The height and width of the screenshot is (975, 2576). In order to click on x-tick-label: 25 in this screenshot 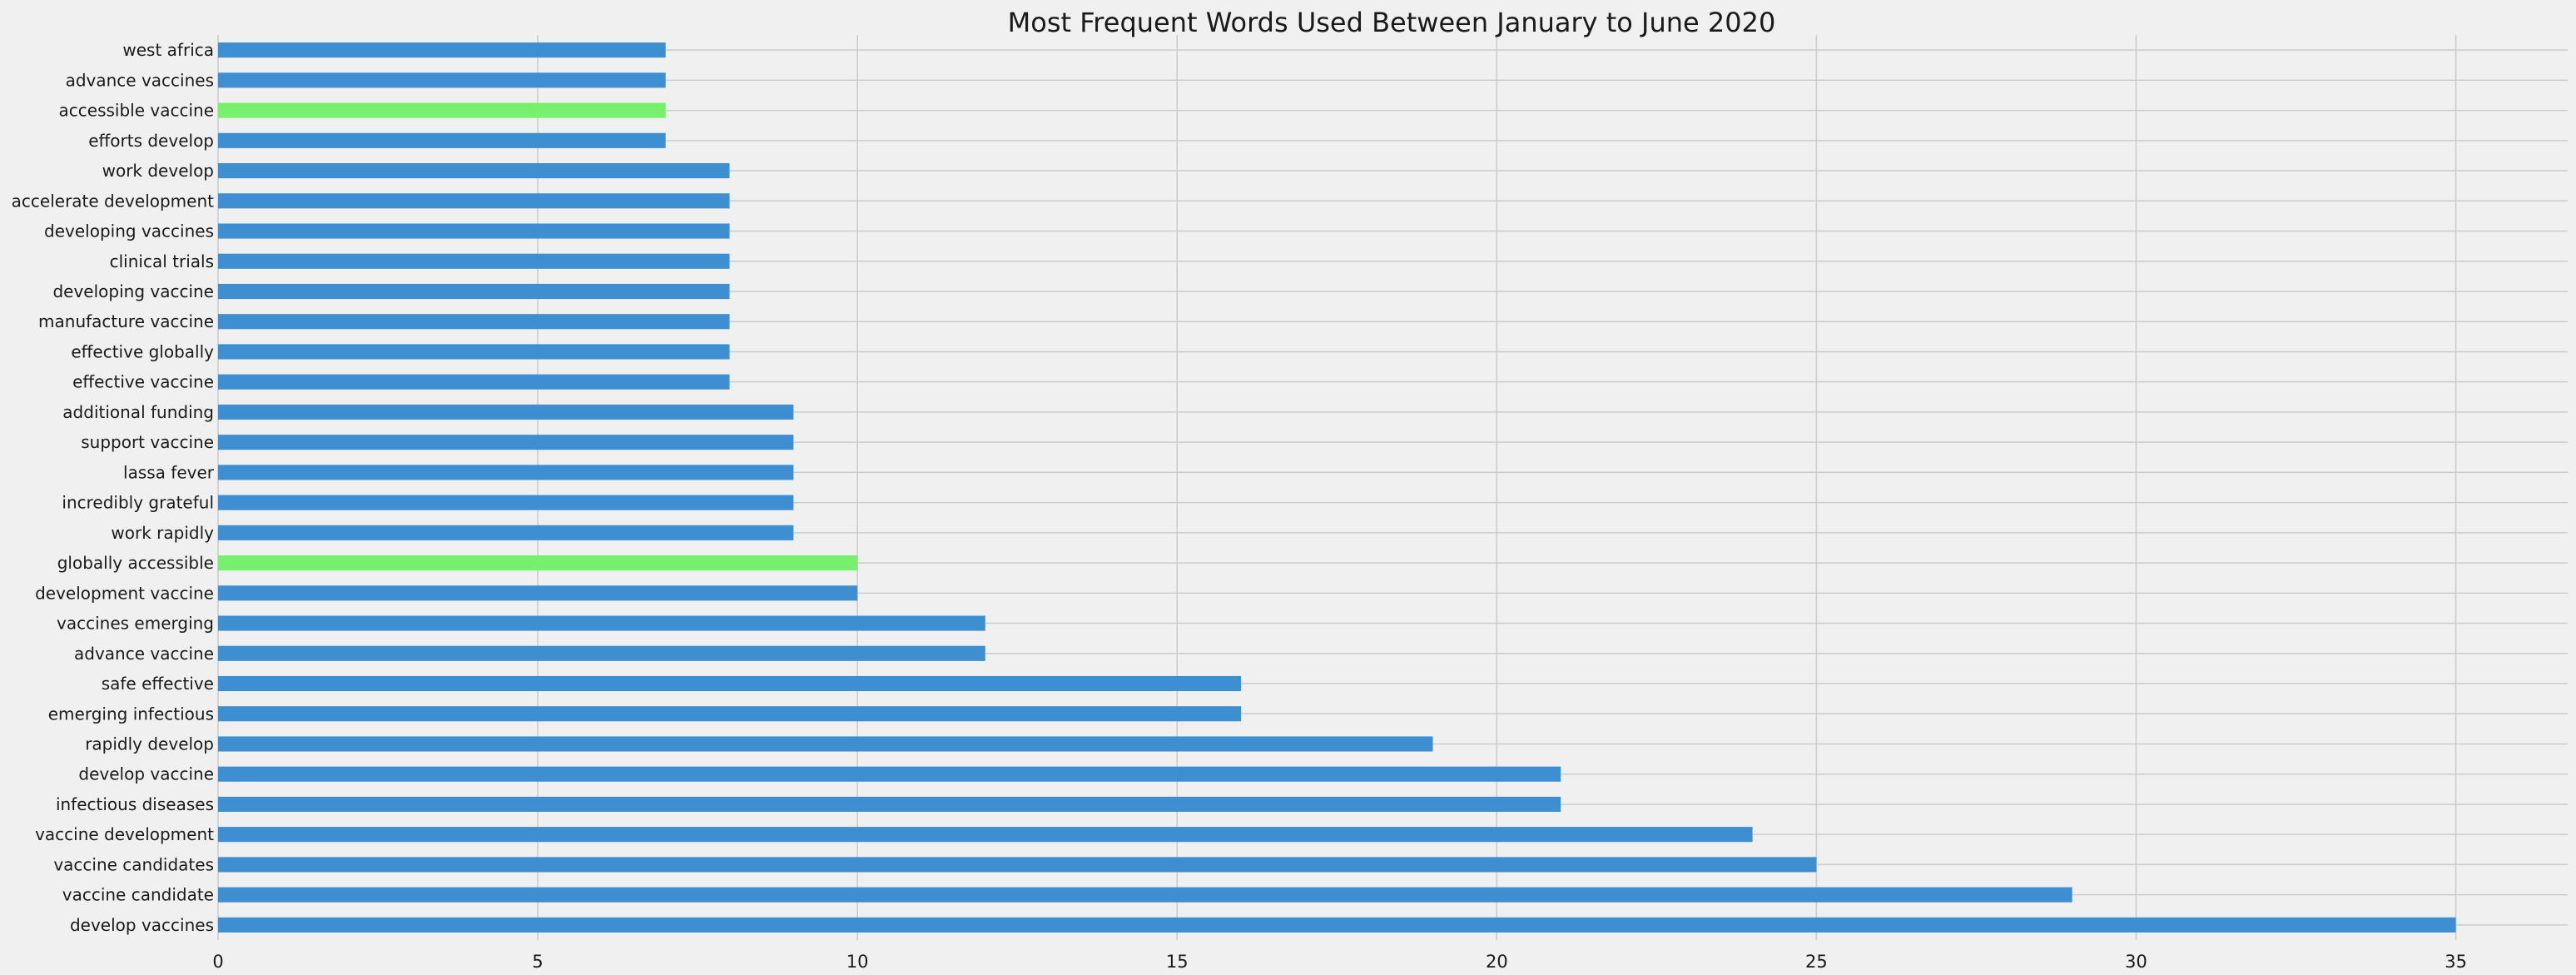, I will do `click(1816, 962)`.